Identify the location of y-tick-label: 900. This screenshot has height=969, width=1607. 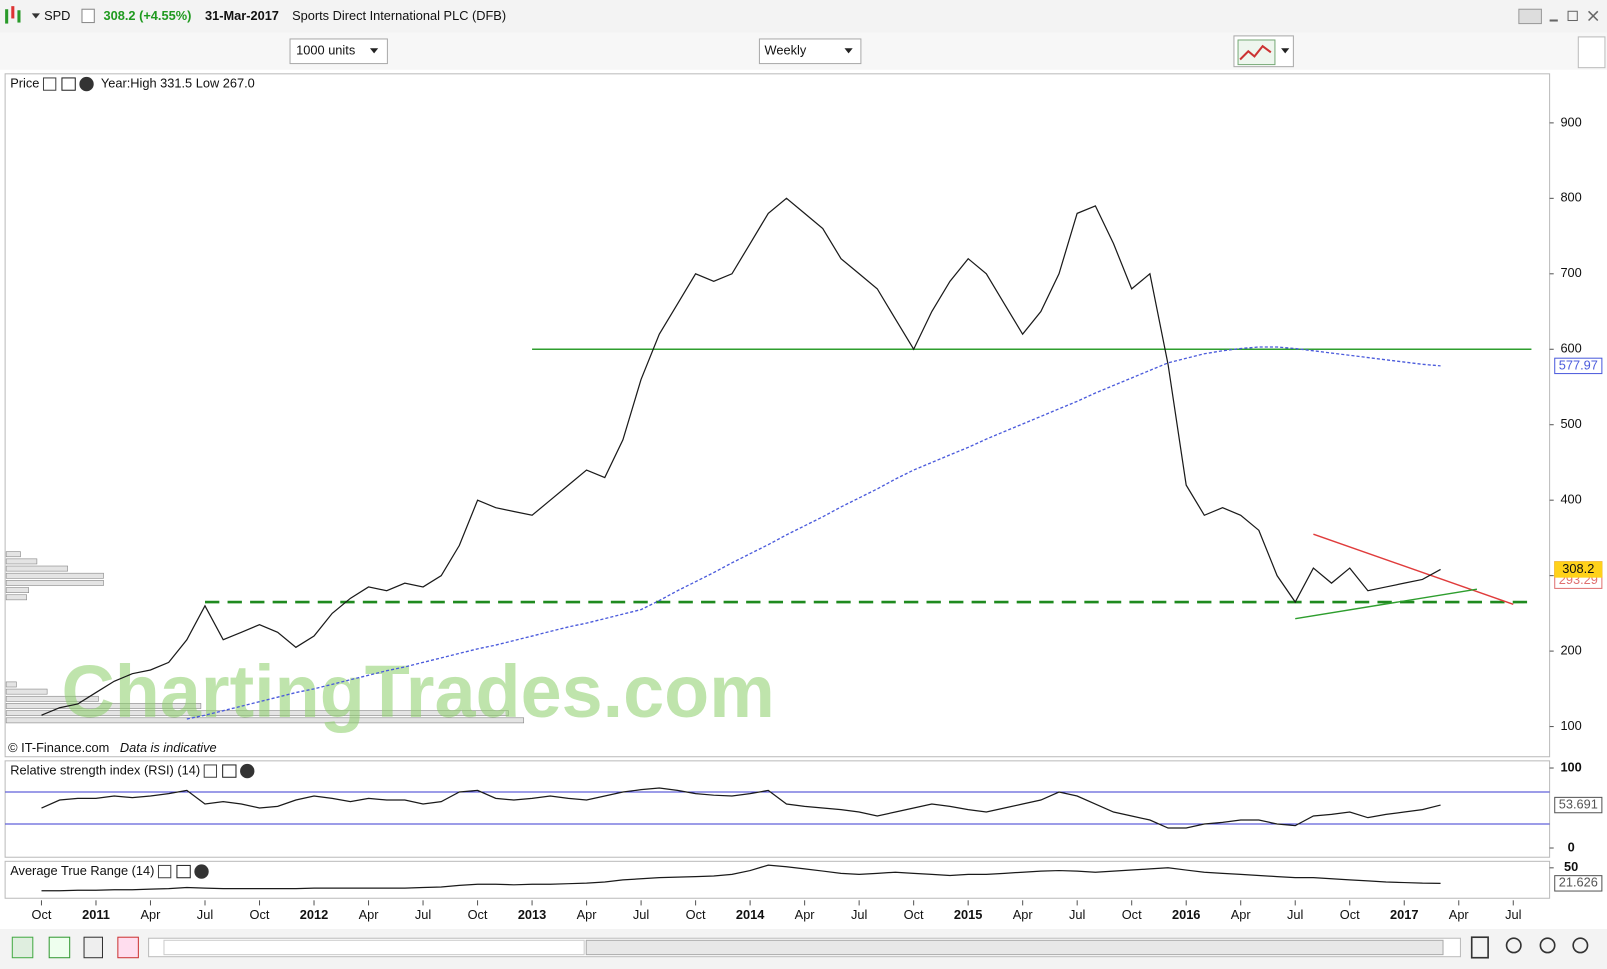
(1570, 121).